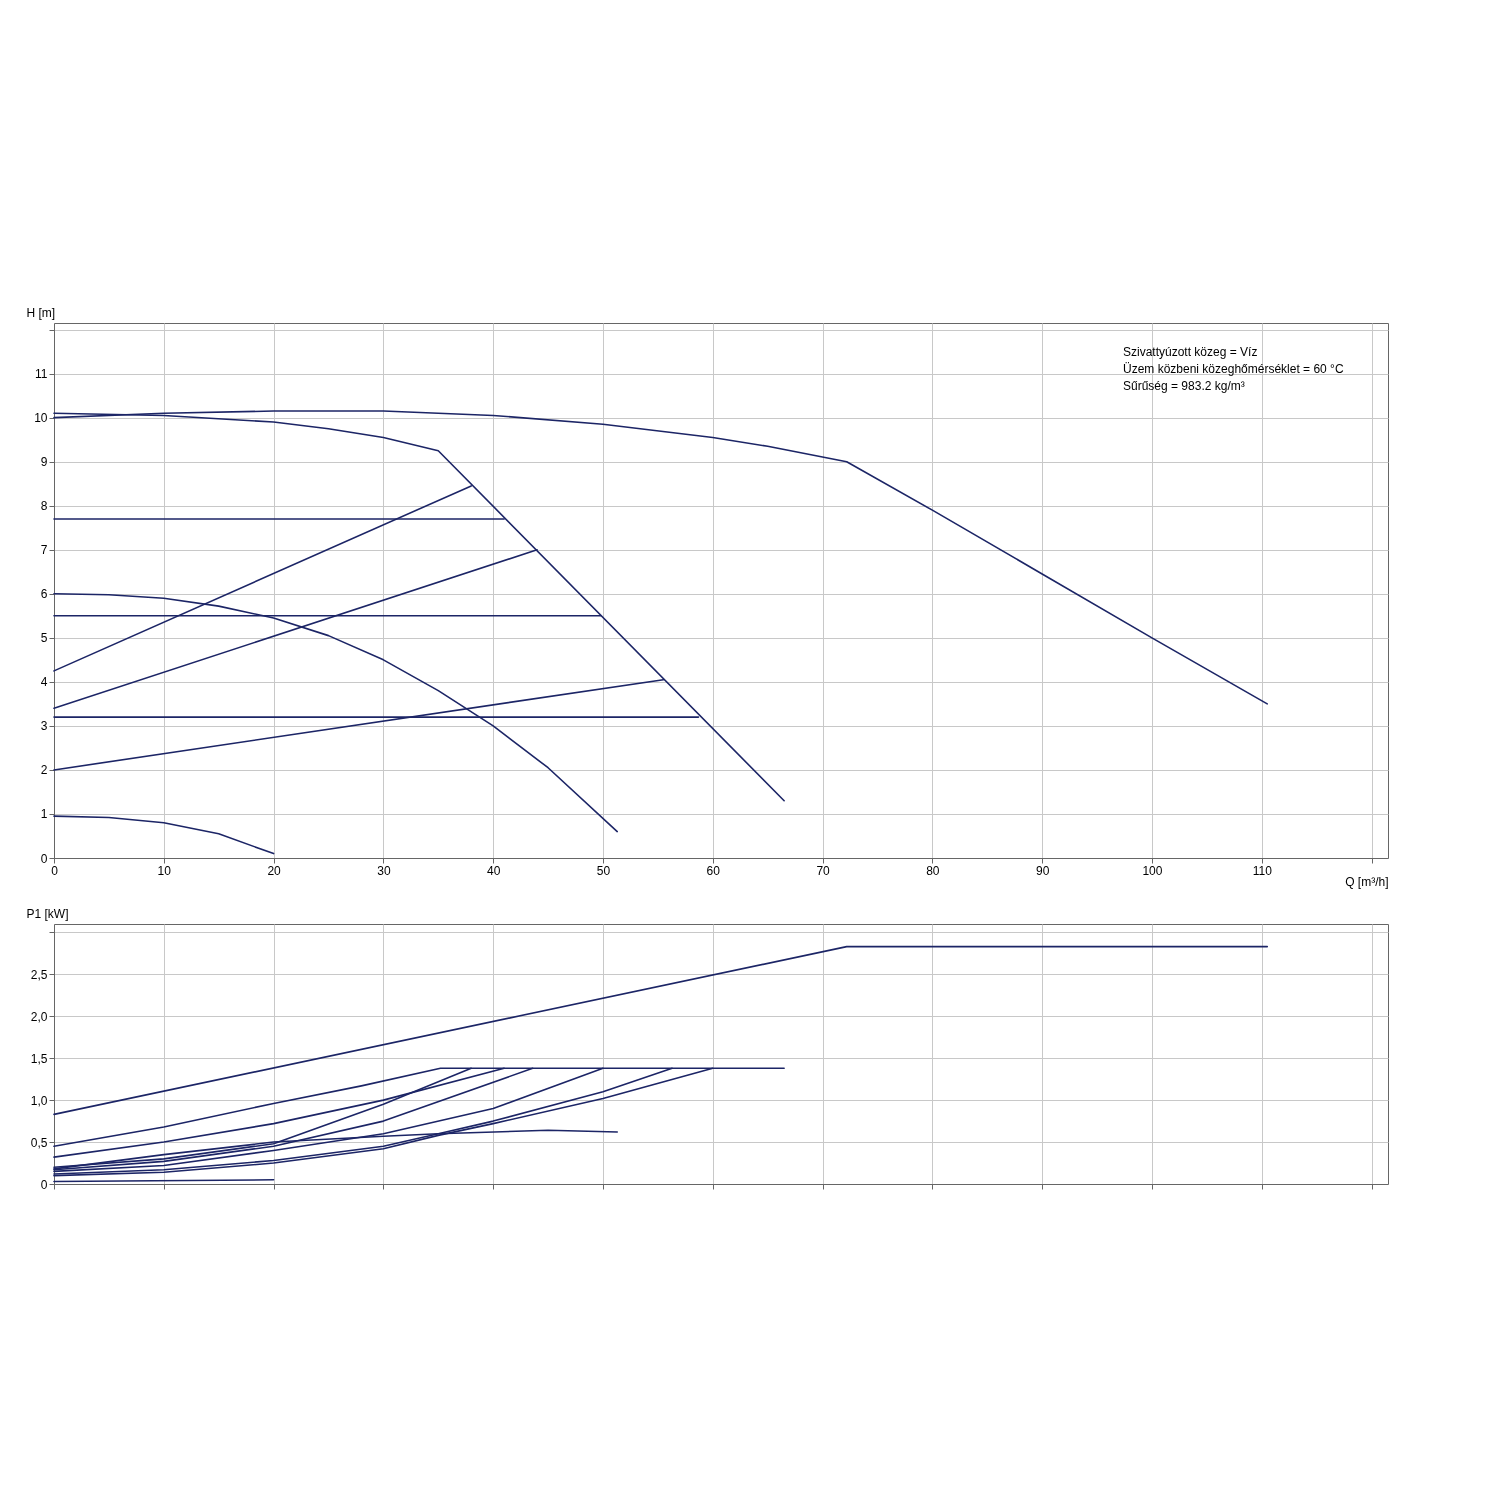 This screenshot has width=1500, height=1500. I want to click on y-tick-label: 9, so click(44, 462).